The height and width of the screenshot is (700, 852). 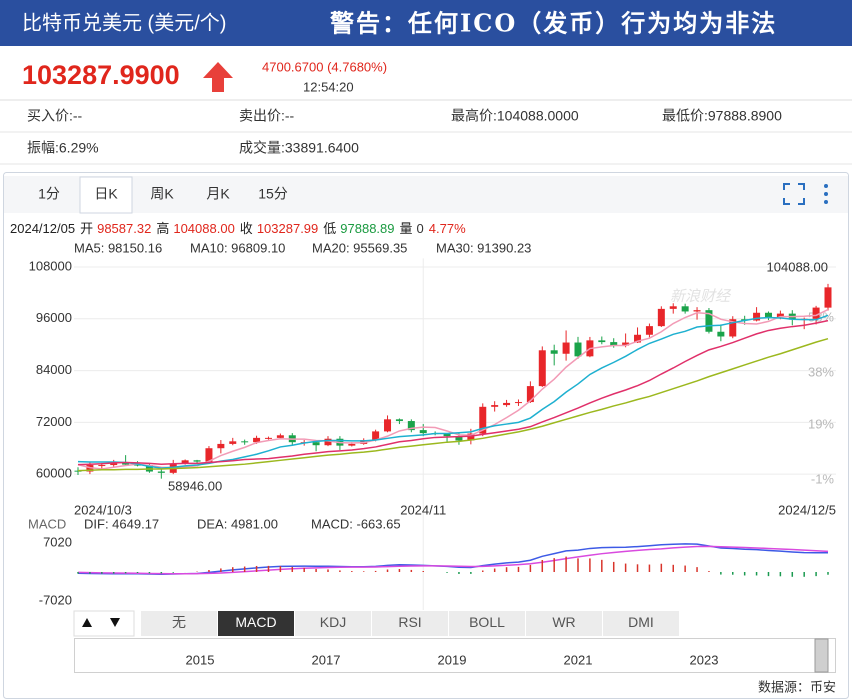 I want to click on navigator-years: 2015 2017 2019 2021 2023, so click(x=452, y=659).